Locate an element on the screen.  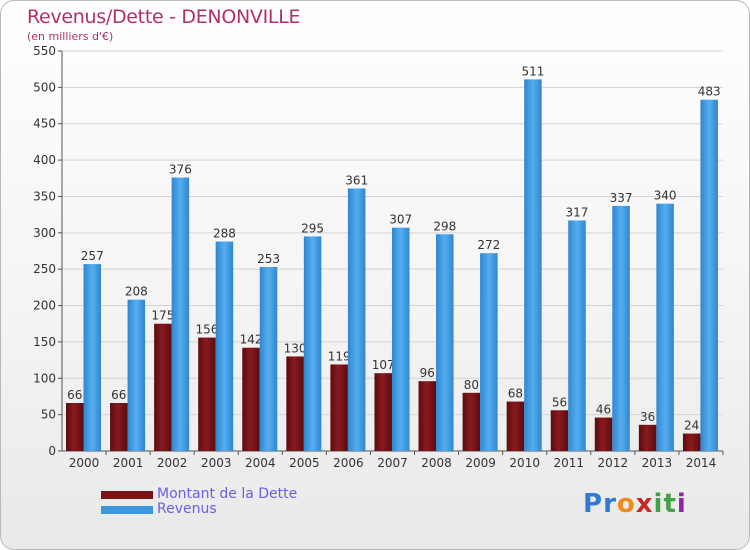
y-tick-label: 250 is located at coordinates (44, 269).